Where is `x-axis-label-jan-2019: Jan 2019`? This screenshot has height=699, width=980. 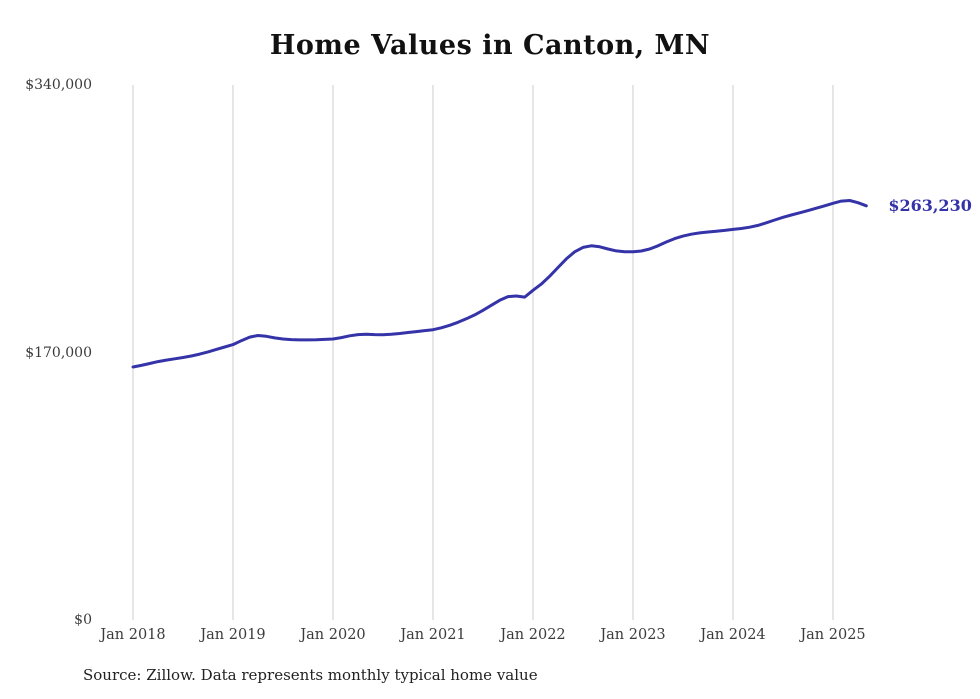
x-axis-label-jan-2019: Jan 2019 is located at coordinates (233, 635).